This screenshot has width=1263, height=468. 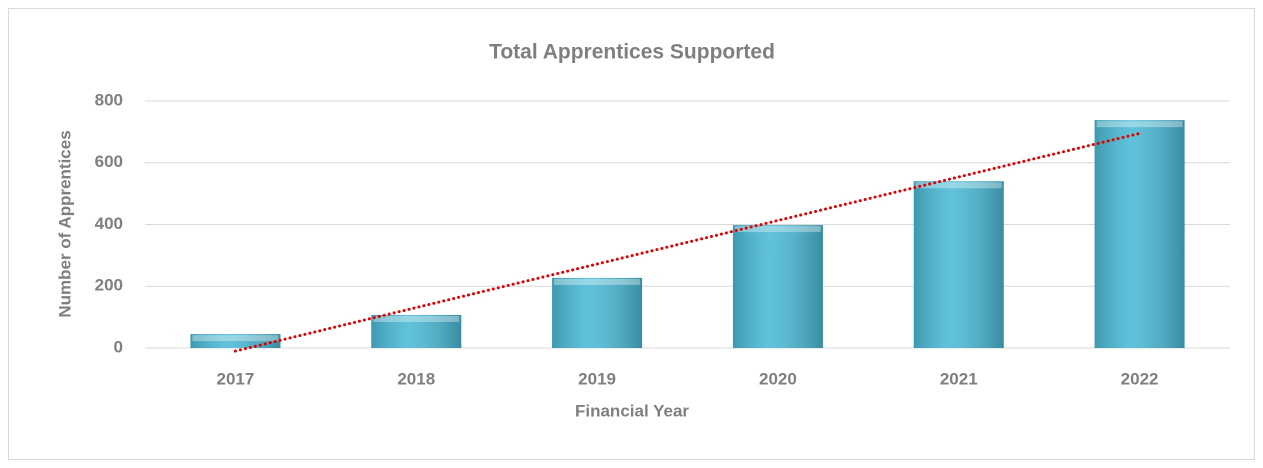 I want to click on x-tick-label: 2019, so click(x=597, y=378).